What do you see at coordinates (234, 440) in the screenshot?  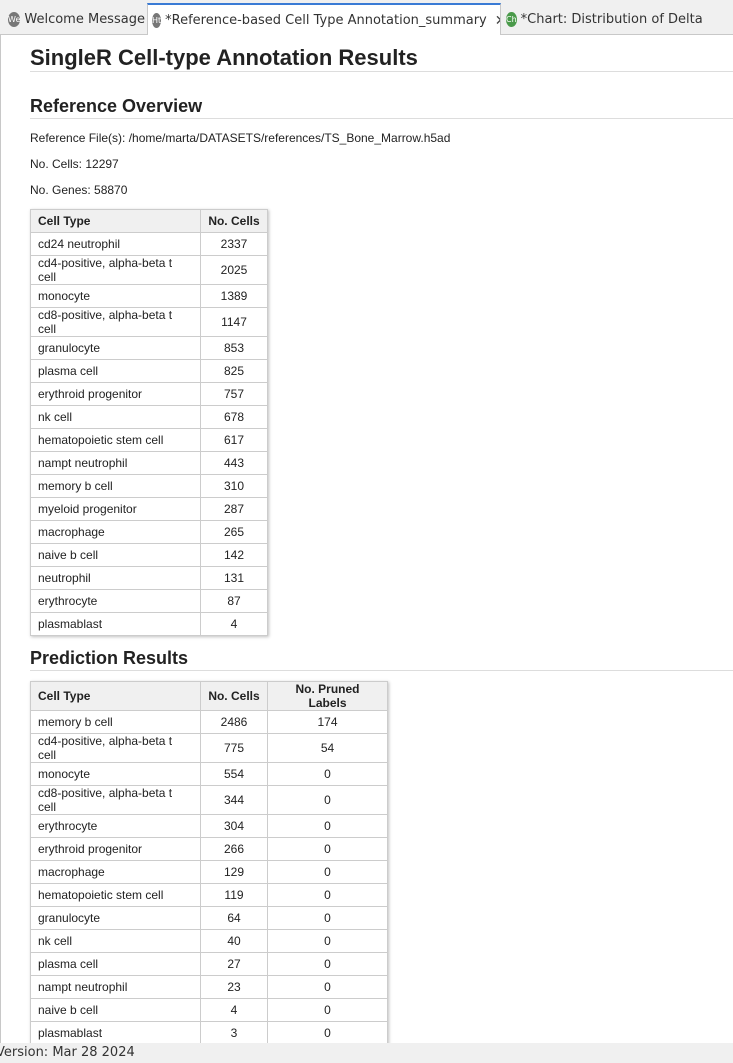 I see `cell-value: 617` at bounding box center [234, 440].